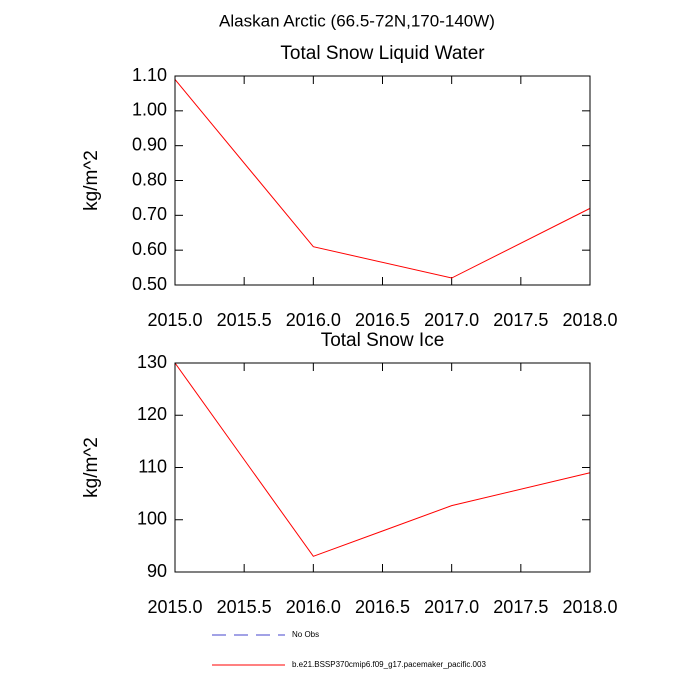 The image size is (700, 700). Describe the element at coordinates (149, 110) in the screenshot. I see `y-tick-label: 1.00` at that location.